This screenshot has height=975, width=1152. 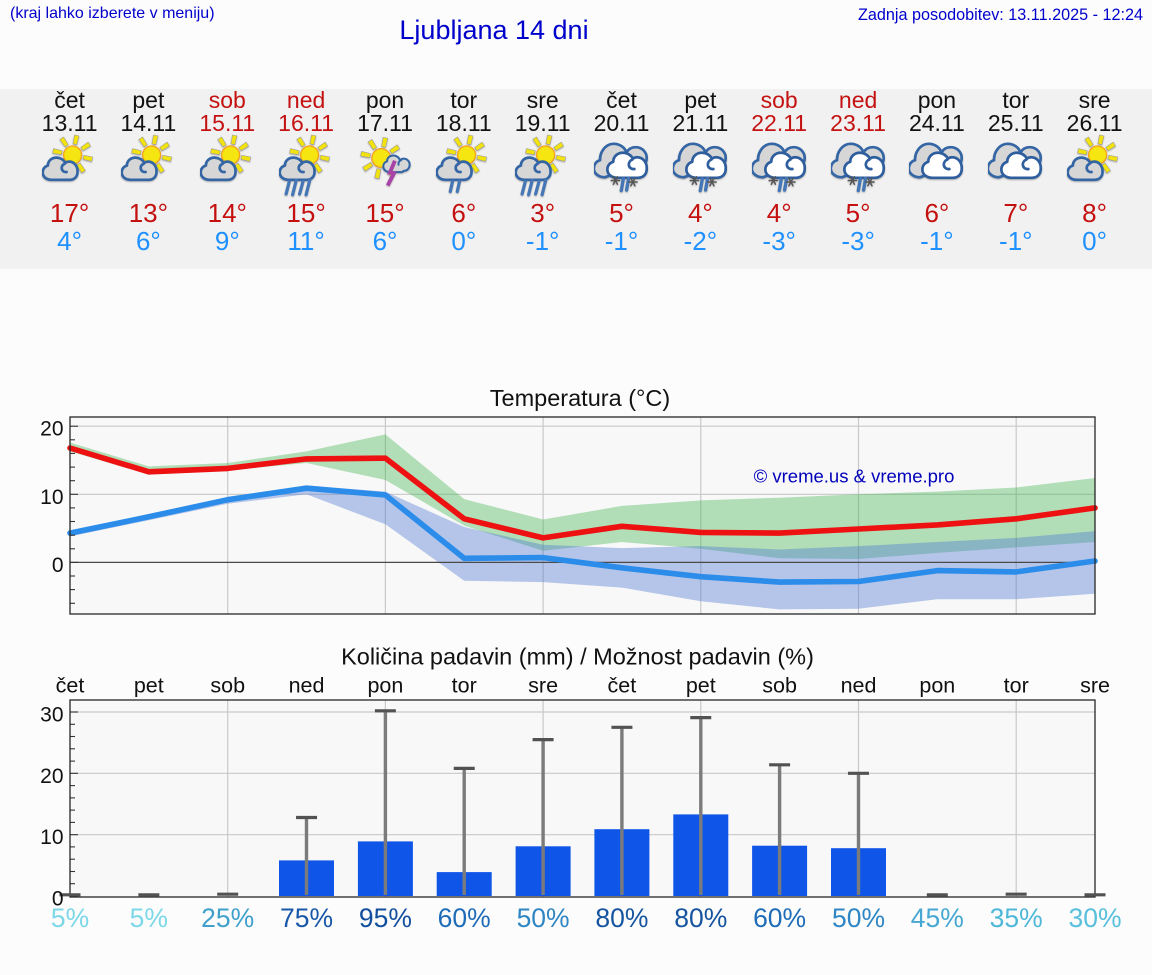 I want to click on svg-text: 30, so click(x=51, y=715).